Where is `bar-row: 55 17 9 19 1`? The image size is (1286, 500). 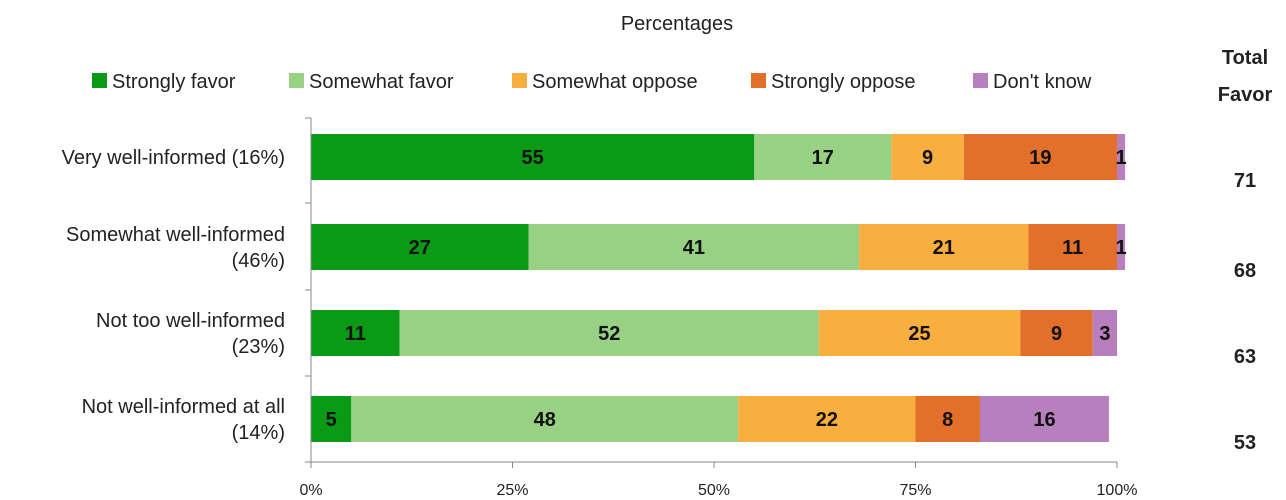 bar-row: 55 17 9 19 1 is located at coordinates (719, 157).